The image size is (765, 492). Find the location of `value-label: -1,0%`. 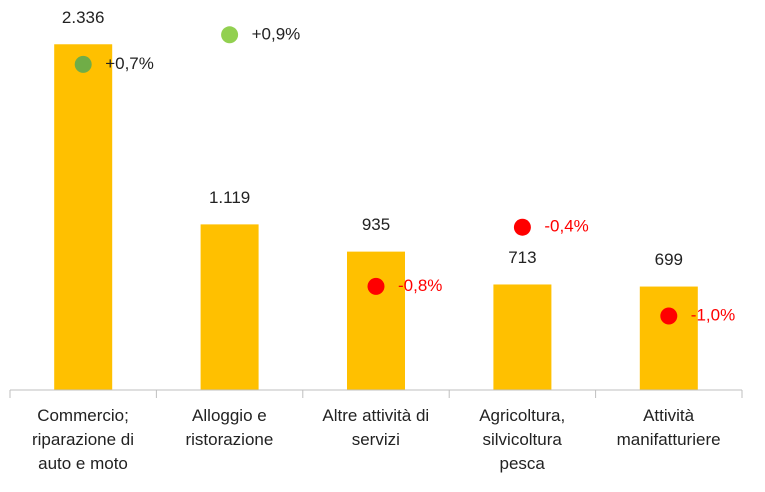

value-label: -1,0% is located at coordinates (713, 314).